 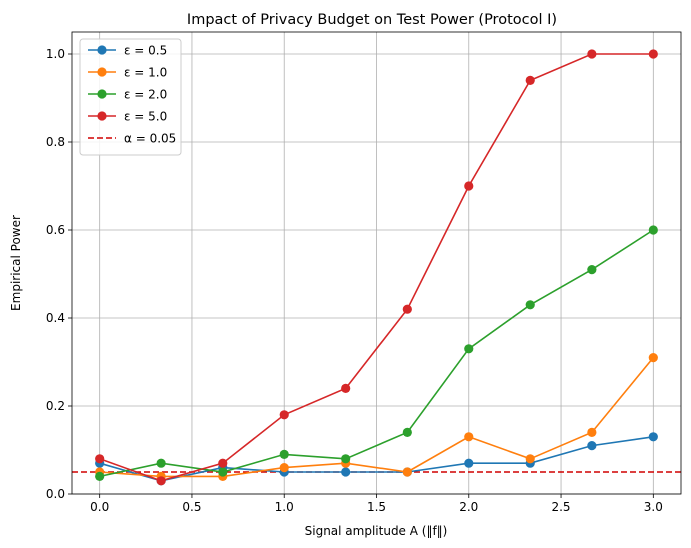 I want to click on legend-label: α = 0.05, so click(x=150, y=139).